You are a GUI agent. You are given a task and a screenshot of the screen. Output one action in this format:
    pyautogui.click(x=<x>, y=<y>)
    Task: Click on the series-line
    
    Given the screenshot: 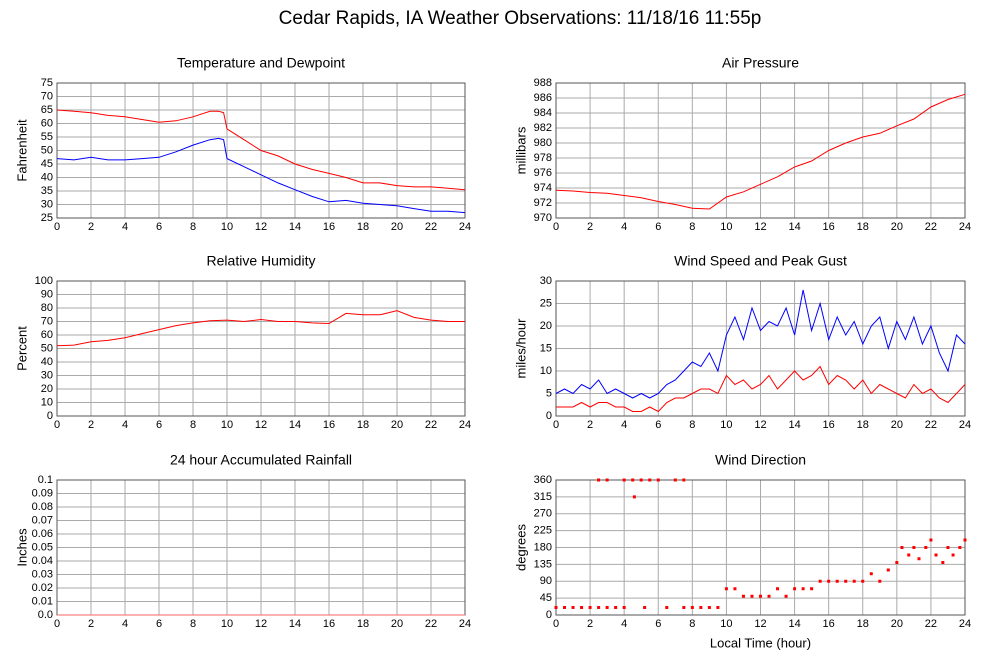 What is the action you would take?
    pyautogui.click(x=760, y=151)
    